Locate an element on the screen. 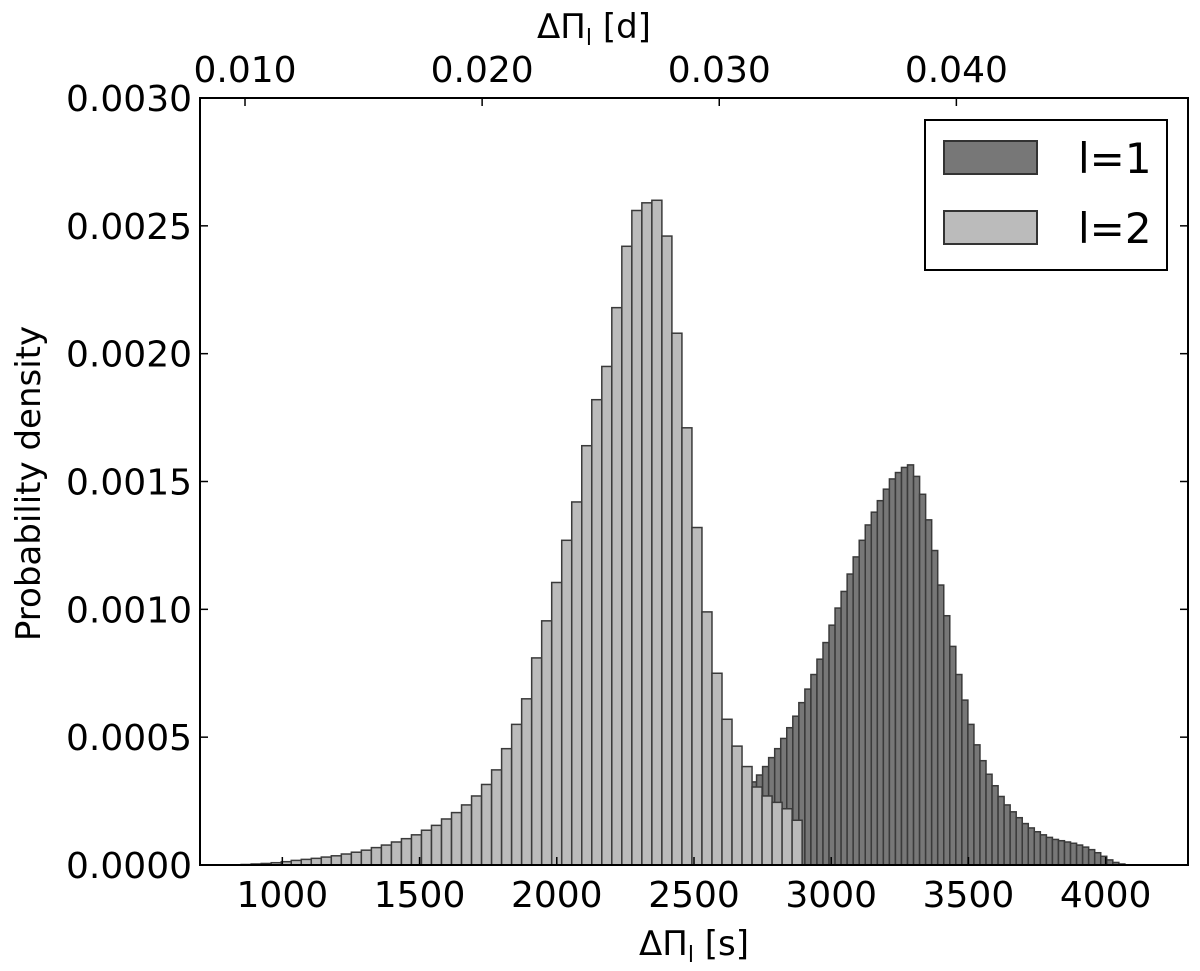  x-tick-label: 2000 is located at coordinates (557, 895).